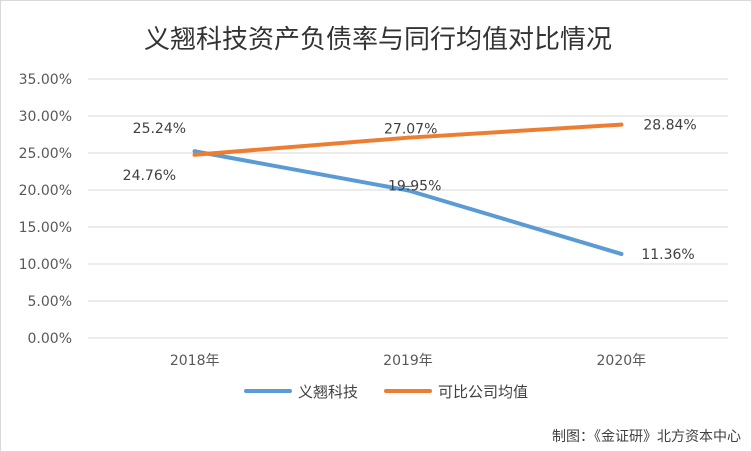 The width and height of the screenshot is (752, 452). What do you see at coordinates (646, 437) in the screenshot?
I see `source-note: 制图：《金证研》北方资本中心` at bounding box center [646, 437].